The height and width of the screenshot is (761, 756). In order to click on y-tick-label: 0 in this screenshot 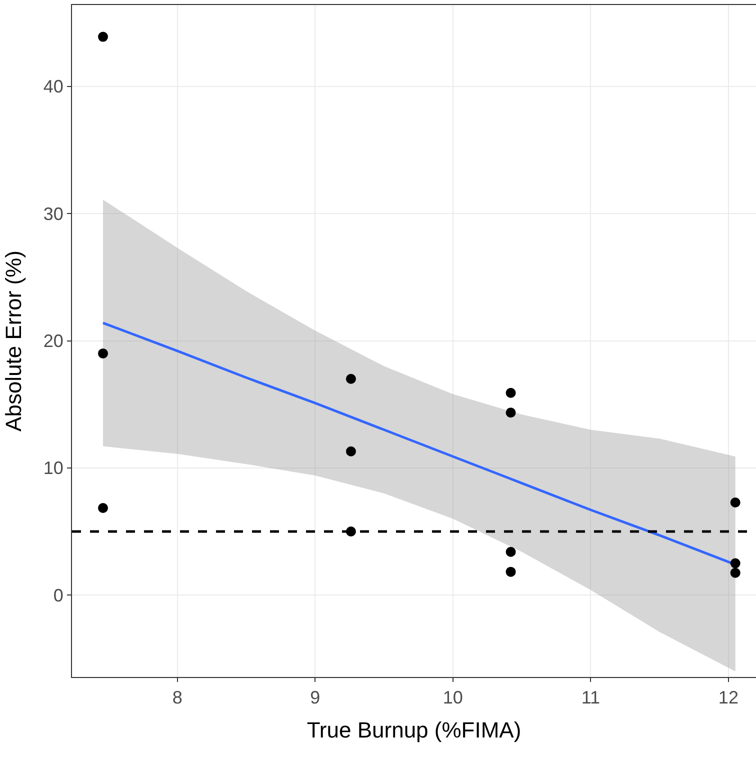, I will do `click(58, 595)`.